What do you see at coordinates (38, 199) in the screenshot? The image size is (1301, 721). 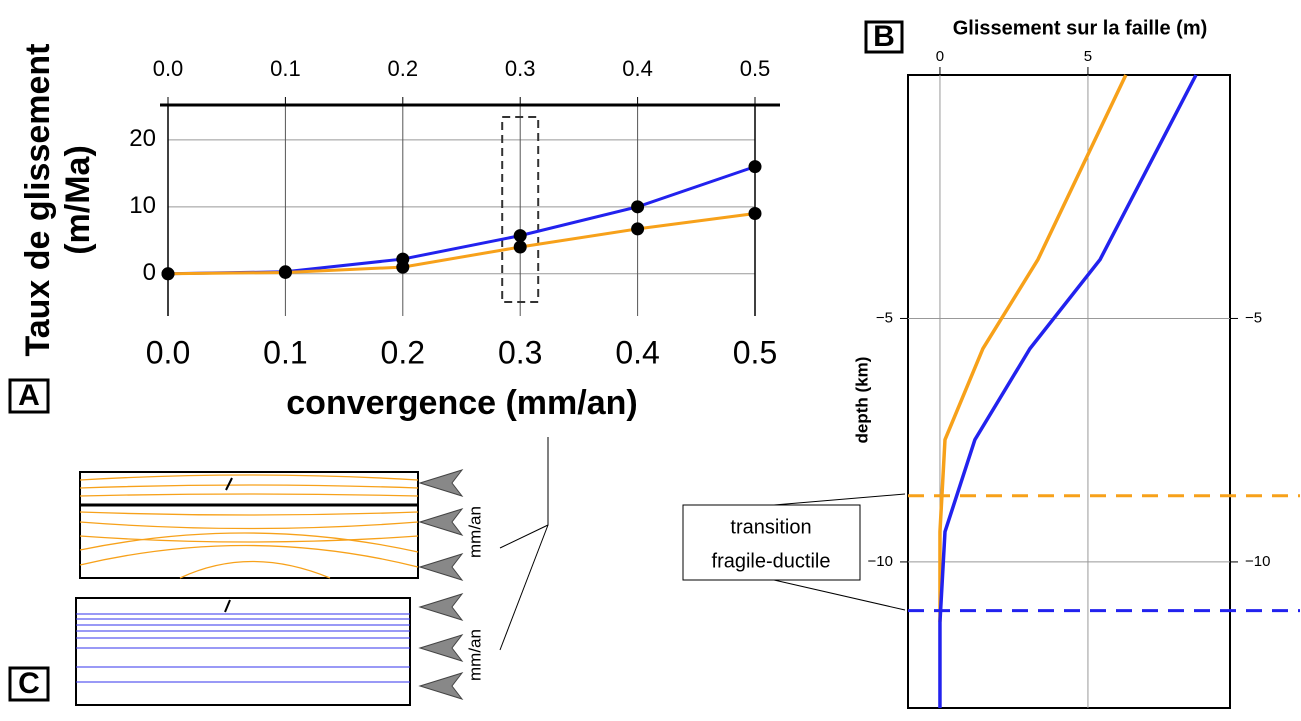 I see `y-axis-label: Taux de glissement` at bounding box center [38, 199].